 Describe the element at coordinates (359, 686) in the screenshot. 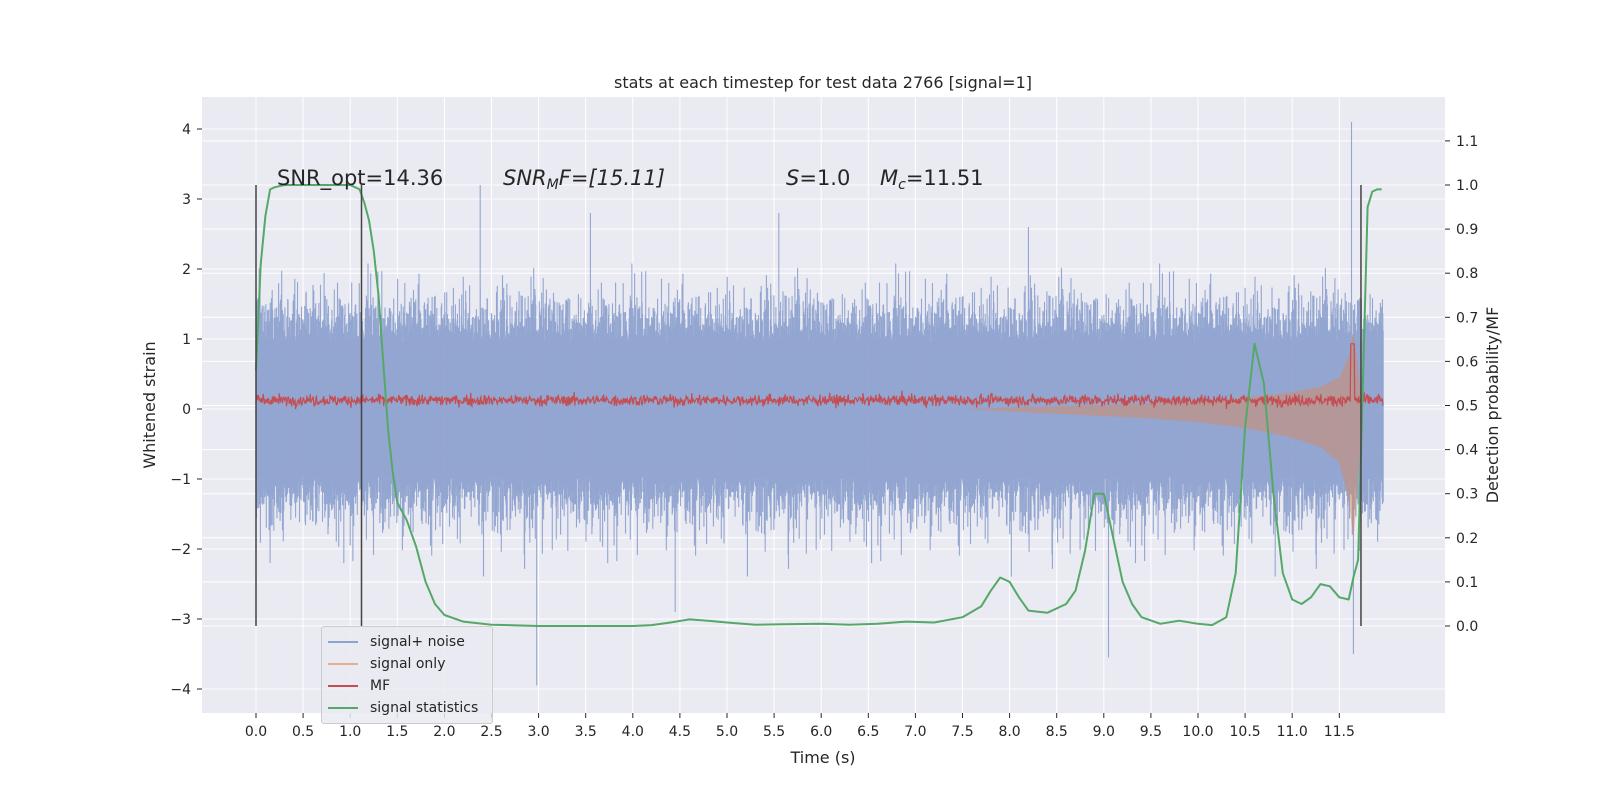

I see `legend-item-mf: MF` at that location.